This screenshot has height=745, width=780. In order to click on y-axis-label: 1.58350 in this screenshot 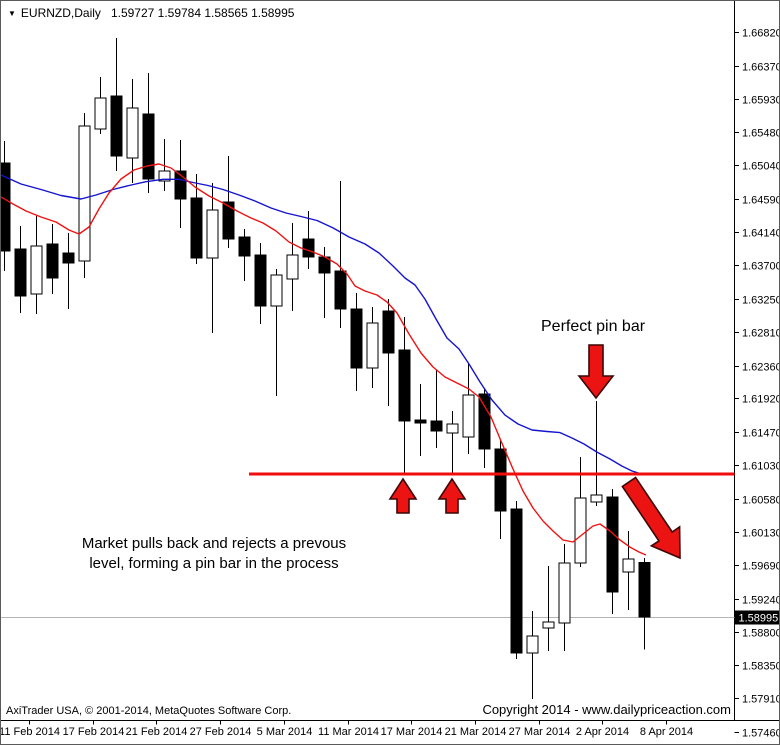, I will do `click(761, 667)`.